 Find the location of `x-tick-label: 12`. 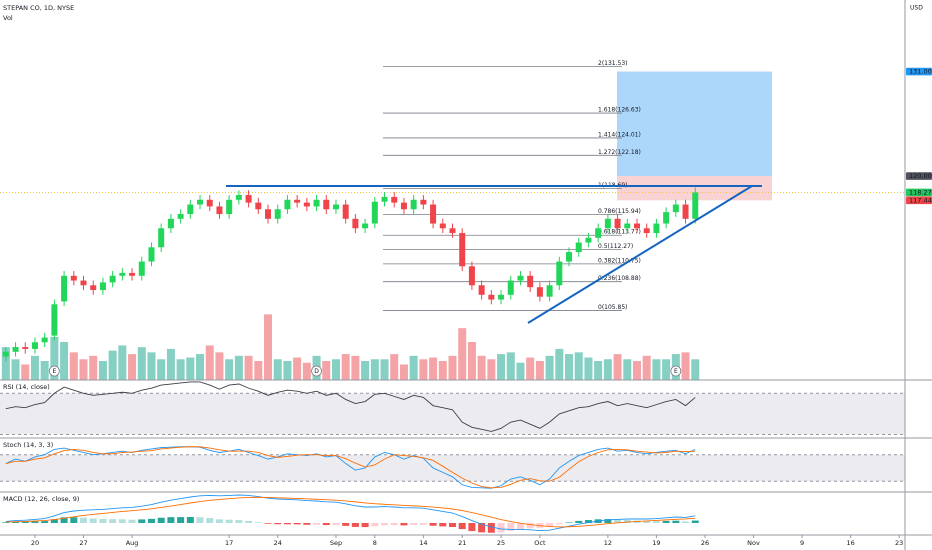

x-tick-label: 12 is located at coordinates (608, 543).